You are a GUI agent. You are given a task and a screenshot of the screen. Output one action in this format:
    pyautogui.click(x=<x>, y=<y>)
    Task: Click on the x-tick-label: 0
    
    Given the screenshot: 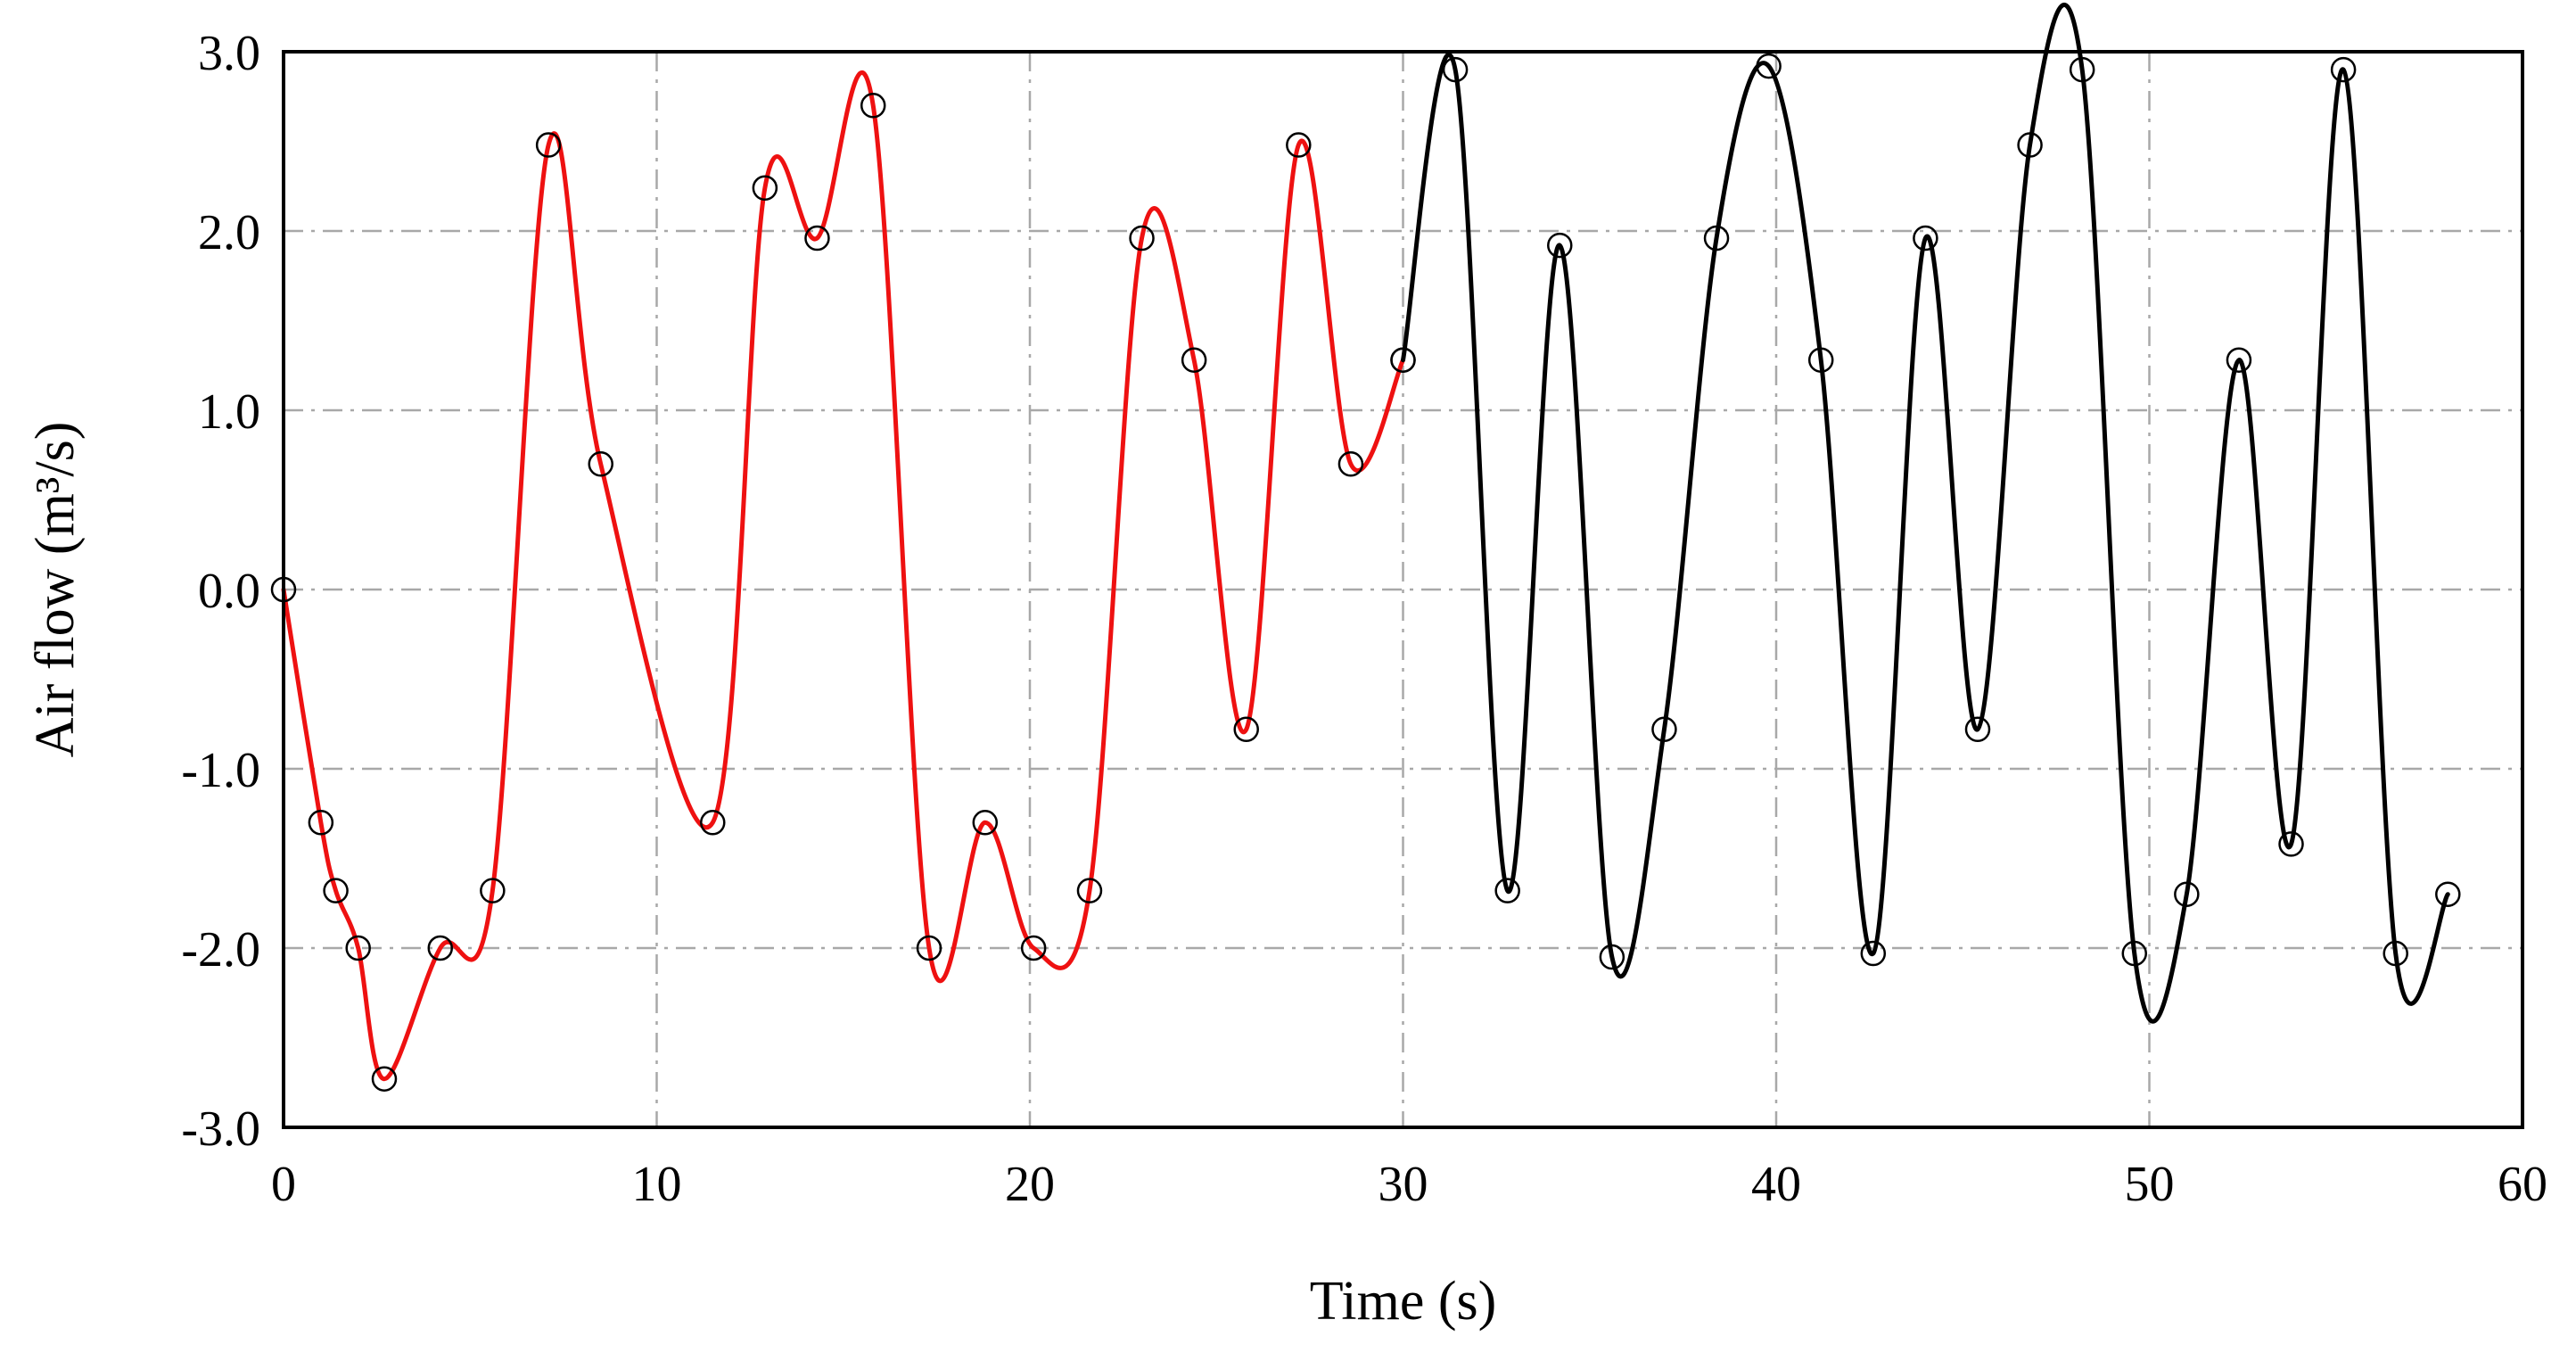 What is the action you would take?
    pyautogui.click(x=283, y=1184)
    